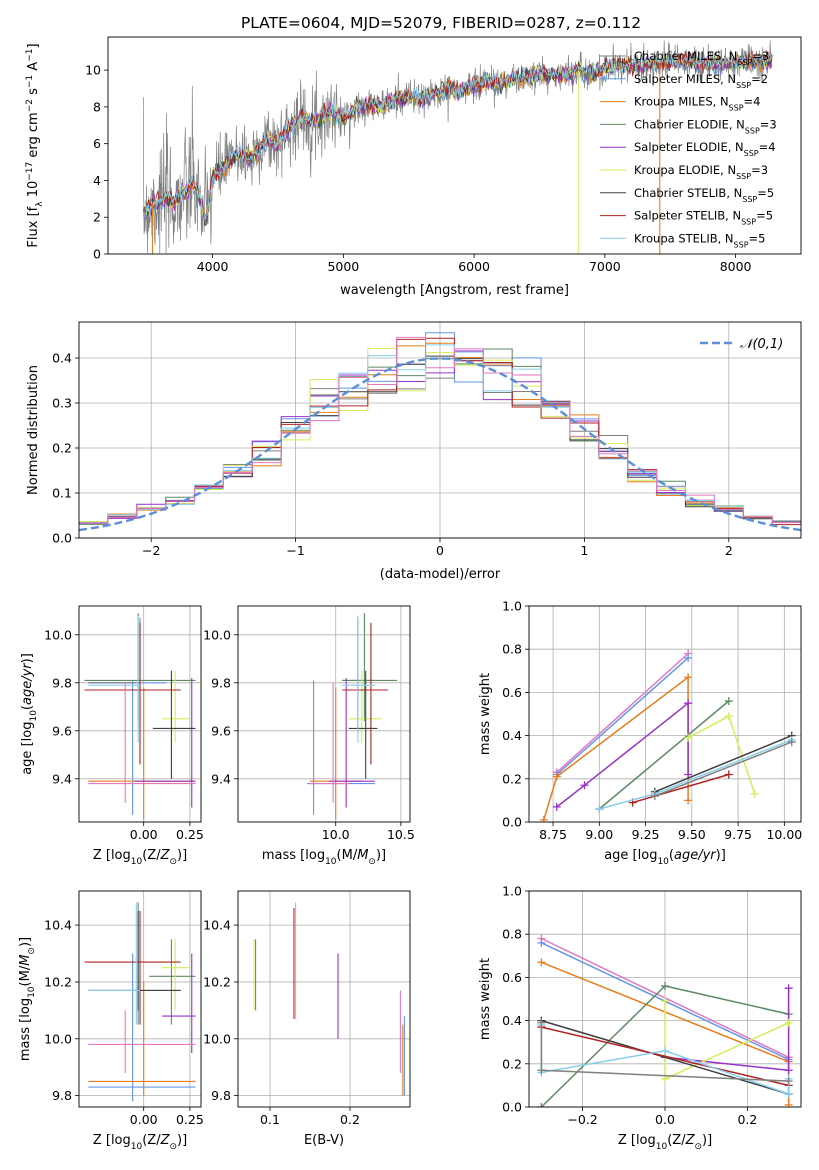 The image size is (819, 1170). I want to click on mass-vs-ebv-panel: 0.1 0.2 9.8 10.0 10.2 10.4 E(B-V), so click(307, 1019).